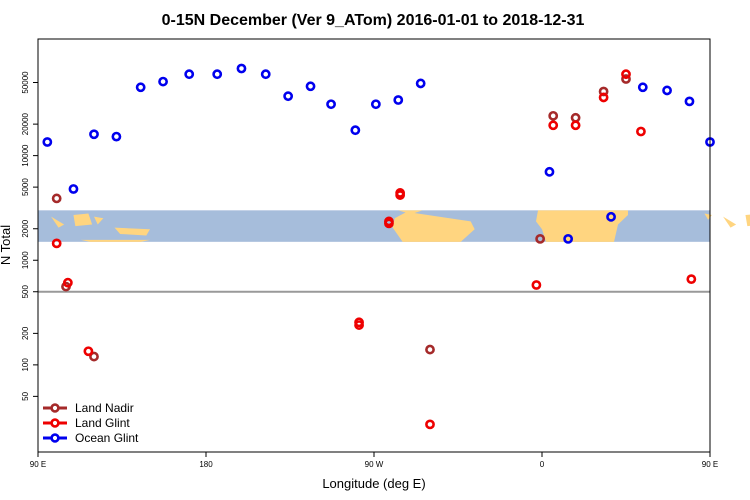  I want to click on legend-label-land-nadir: Land Nadir, so click(104, 408).